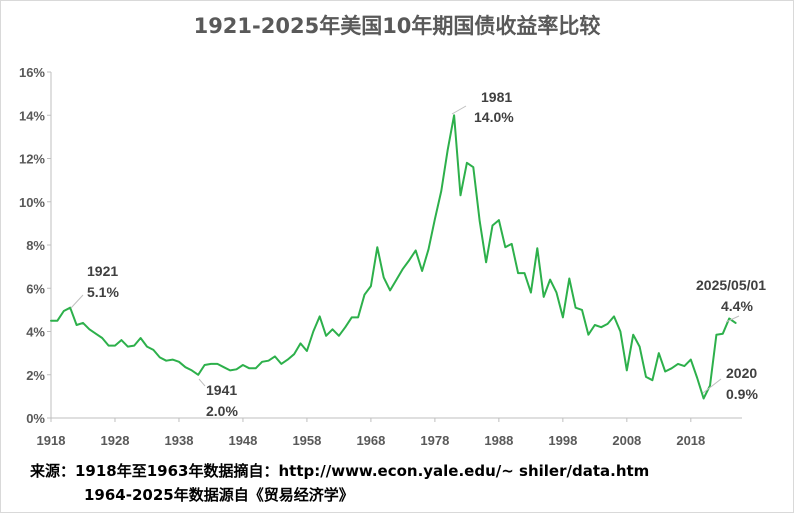  I want to click on x-tick-label: 1938, so click(179, 440).